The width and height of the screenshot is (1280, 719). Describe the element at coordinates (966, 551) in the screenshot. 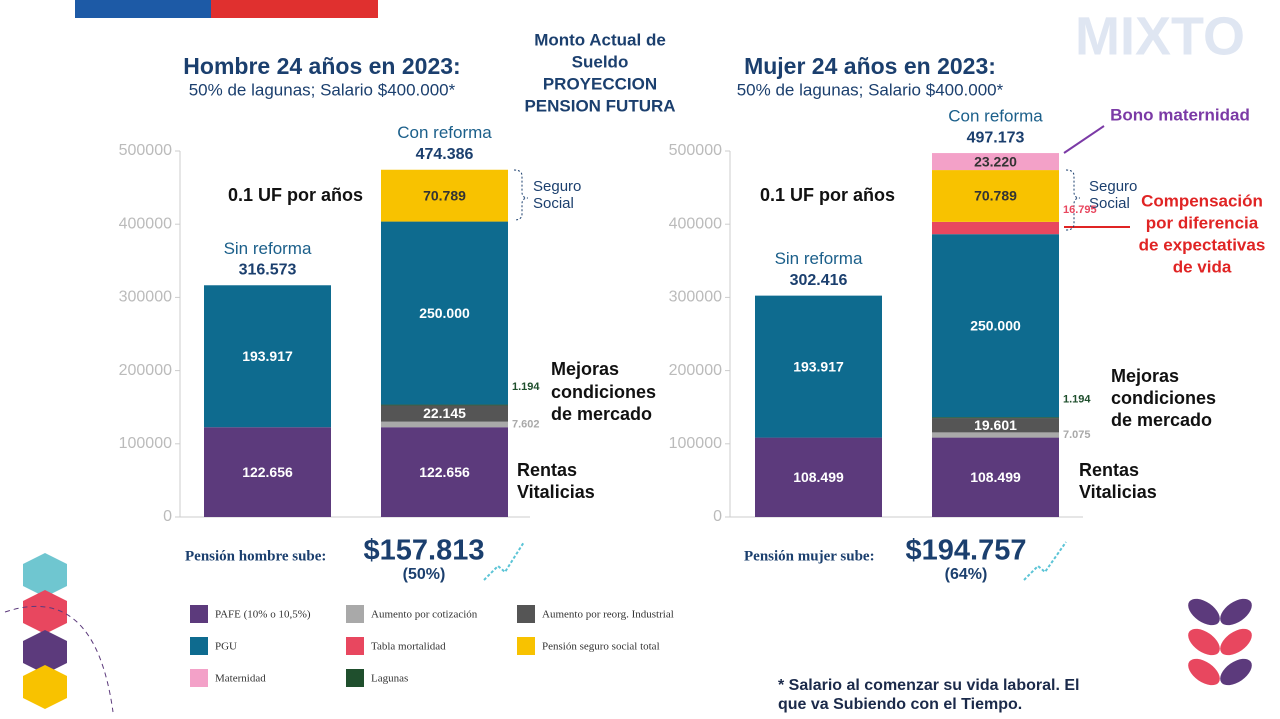

I see `pension-amount: $194.757` at that location.